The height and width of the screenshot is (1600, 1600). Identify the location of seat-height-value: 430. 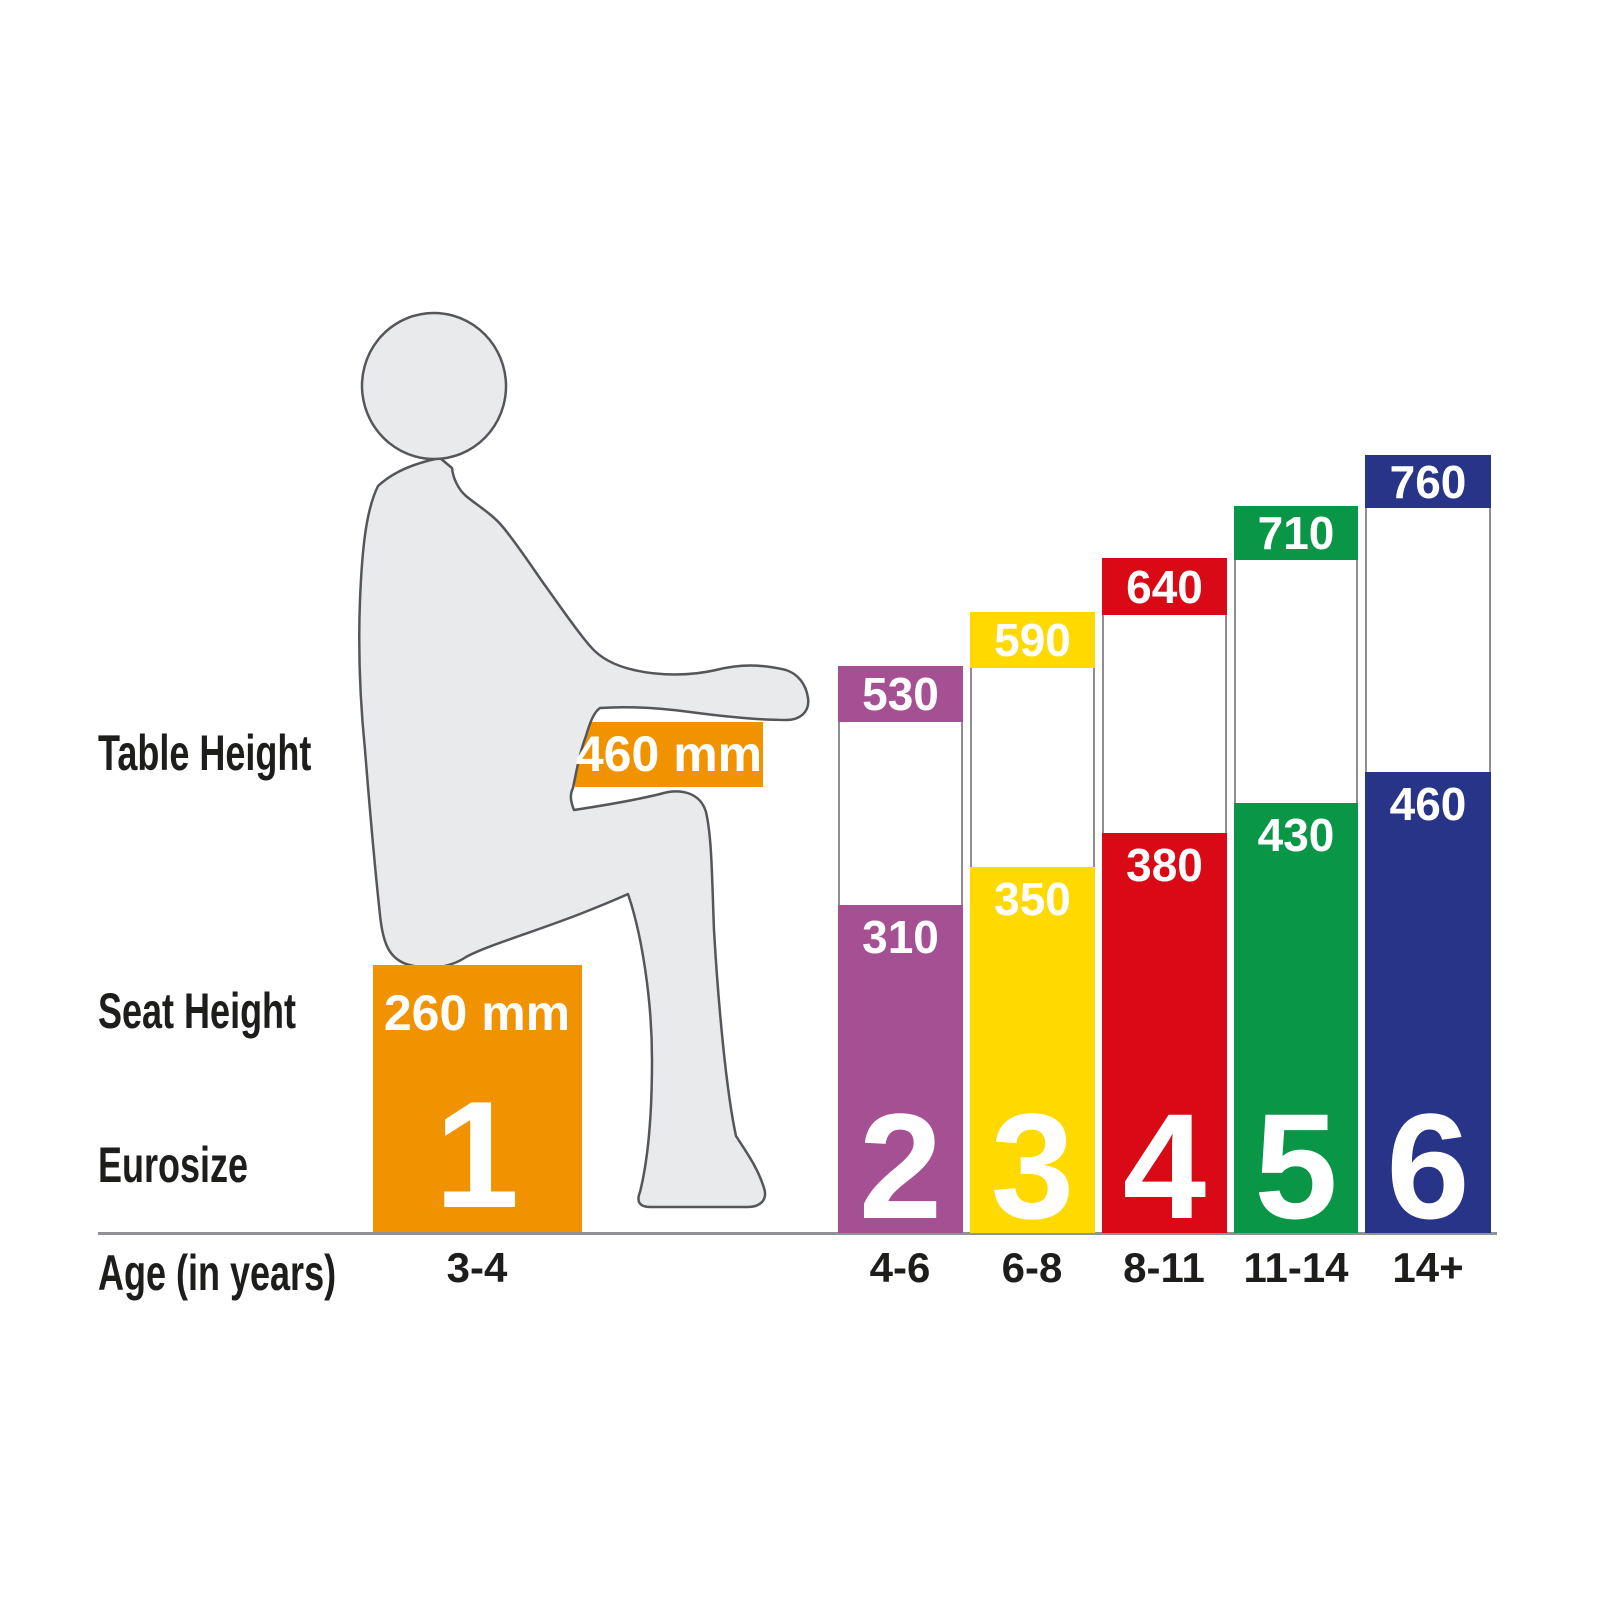
(1296, 835).